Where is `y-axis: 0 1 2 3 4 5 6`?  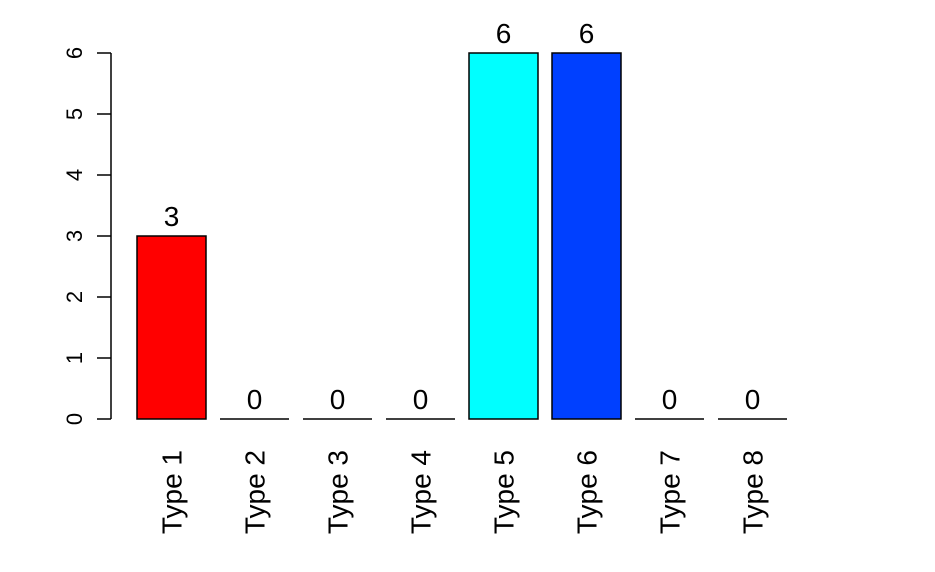 y-axis: 0 1 2 3 4 5 6 is located at coordinates (87, 236).